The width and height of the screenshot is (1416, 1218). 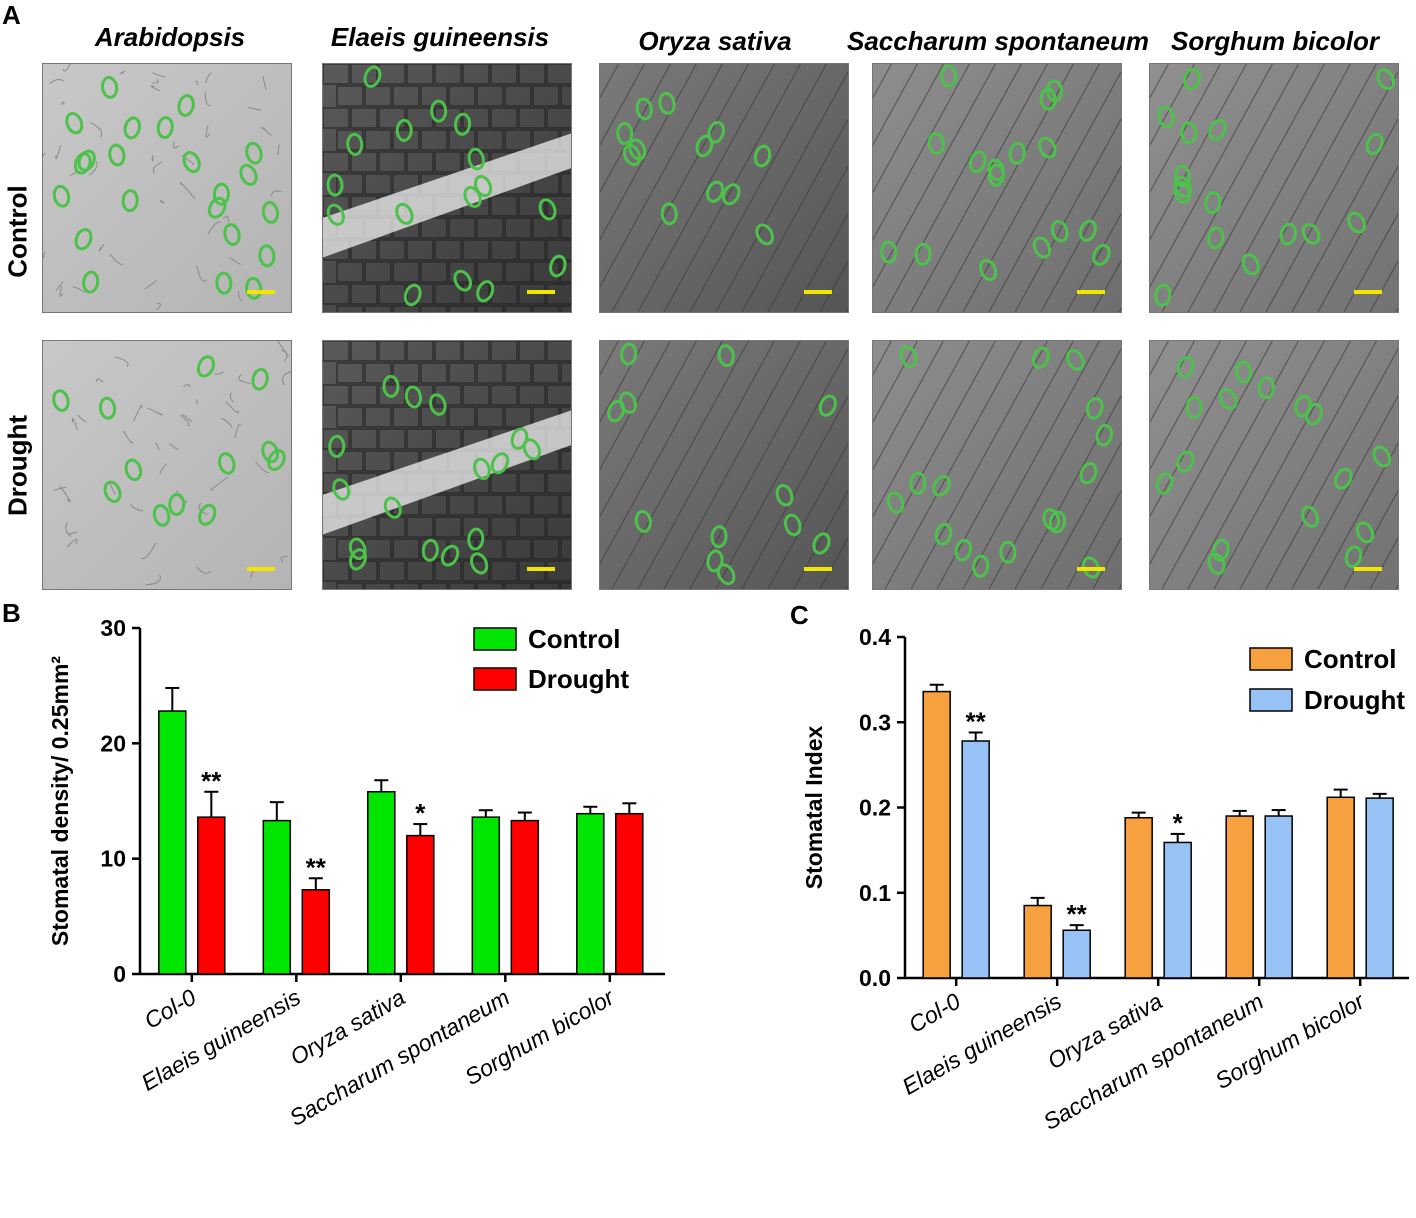 What do you see at coordinates (11, 15) in the screenshot?
I see `panel-a-letter: A` at bounding box center [11, 15].